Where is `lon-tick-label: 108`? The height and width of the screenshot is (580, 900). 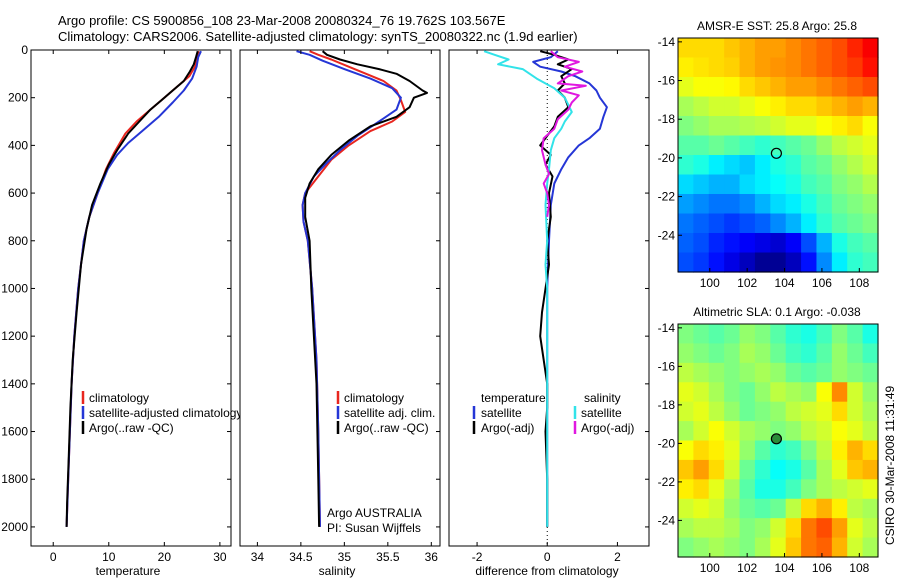 lon-tick-label: 108 is located at coordinates (859, 283).